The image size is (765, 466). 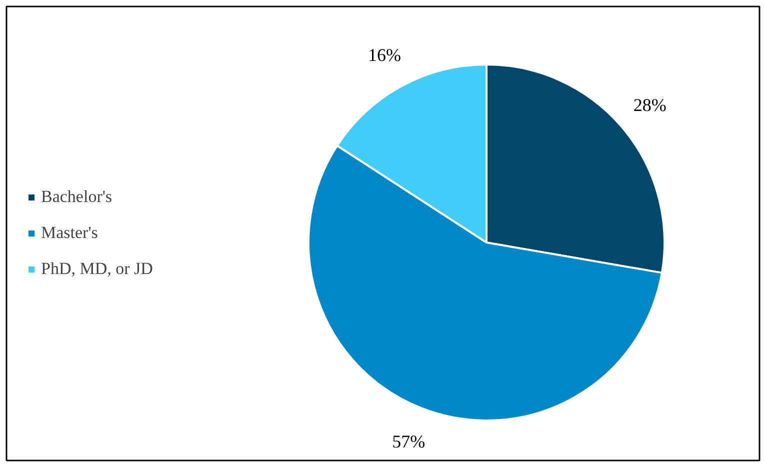 I want to click on data-label: 16%, so click(x=385, y=54).